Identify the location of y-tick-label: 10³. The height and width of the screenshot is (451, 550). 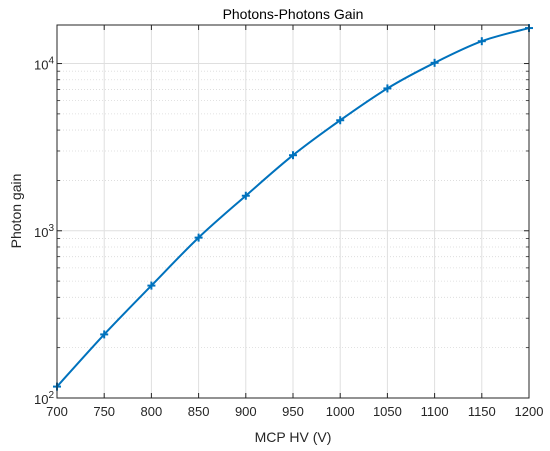
(44, 231).